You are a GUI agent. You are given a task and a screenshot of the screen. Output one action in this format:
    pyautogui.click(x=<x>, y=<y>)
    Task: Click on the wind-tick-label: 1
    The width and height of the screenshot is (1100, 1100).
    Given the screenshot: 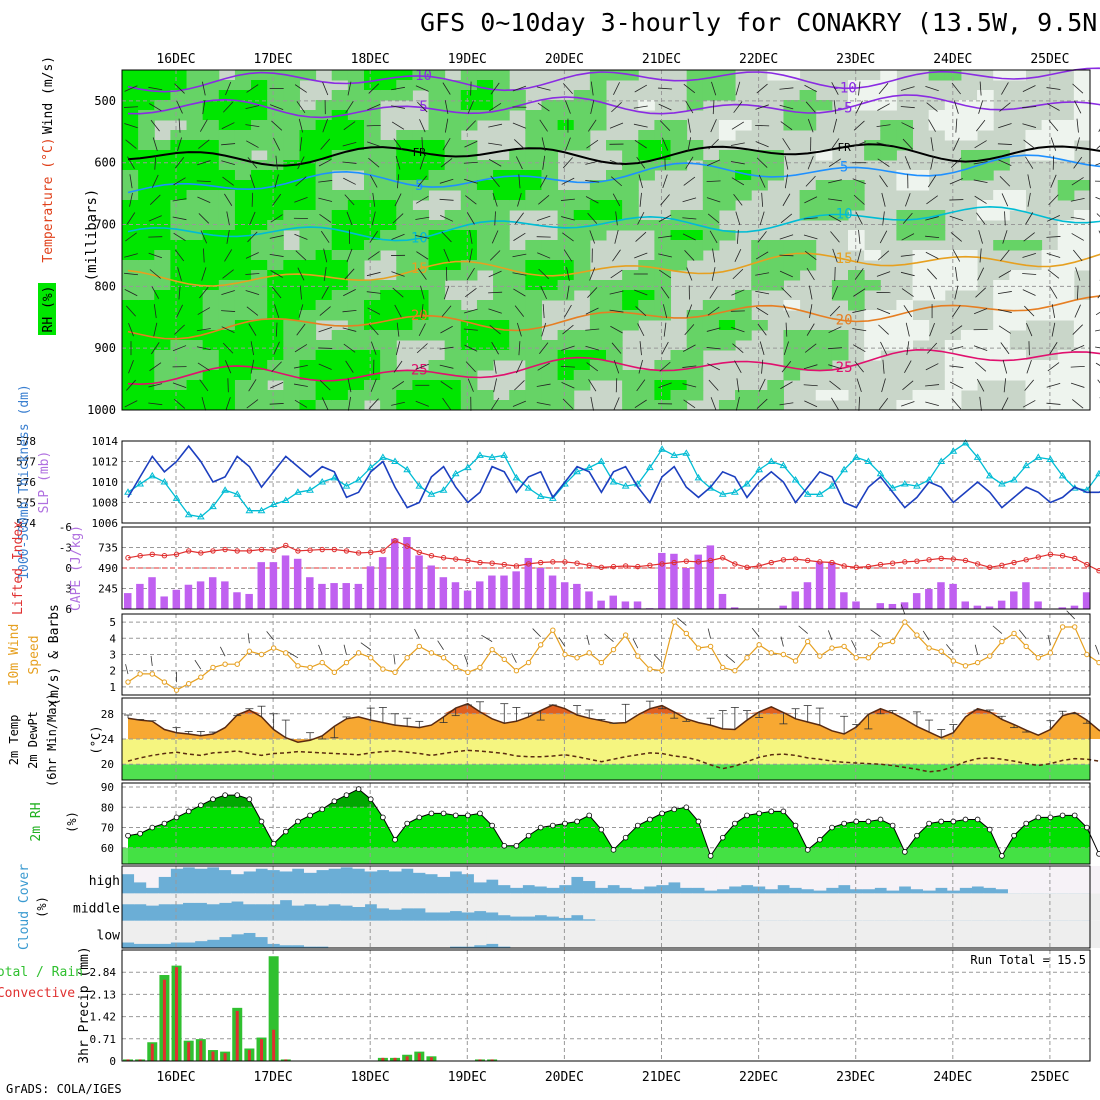 What is the action you would take?
    pyautogui.click(x=112, y=687)
    